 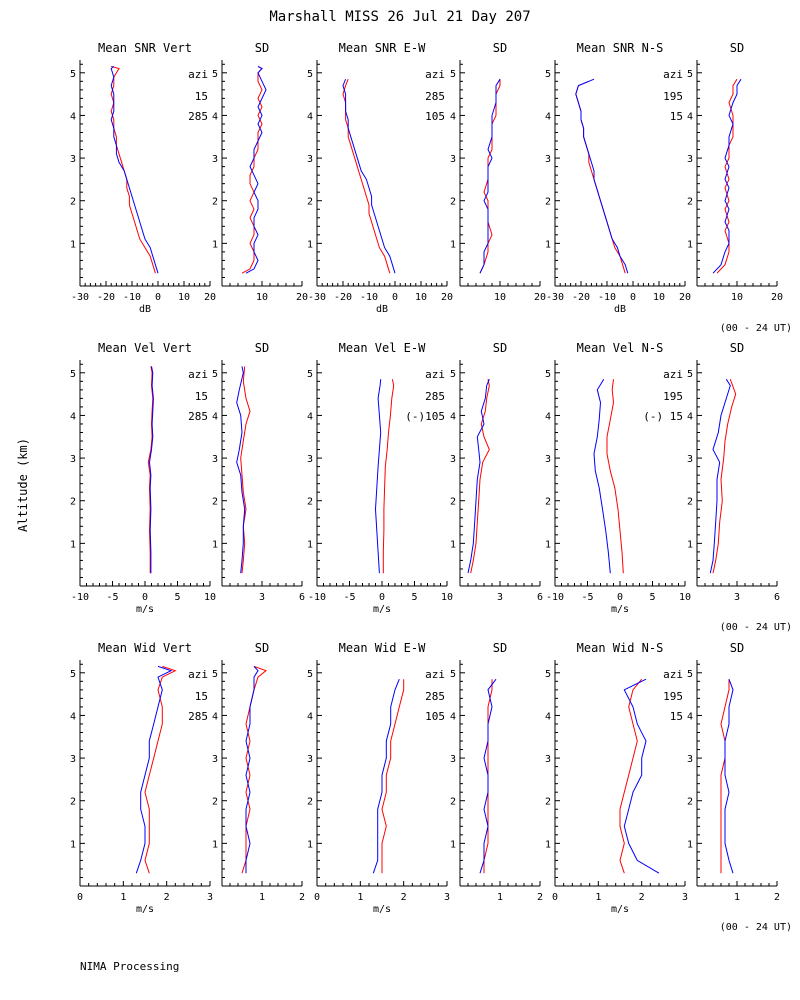 I want to click on legend-entry-red: 195, so click(x=673, y=96).